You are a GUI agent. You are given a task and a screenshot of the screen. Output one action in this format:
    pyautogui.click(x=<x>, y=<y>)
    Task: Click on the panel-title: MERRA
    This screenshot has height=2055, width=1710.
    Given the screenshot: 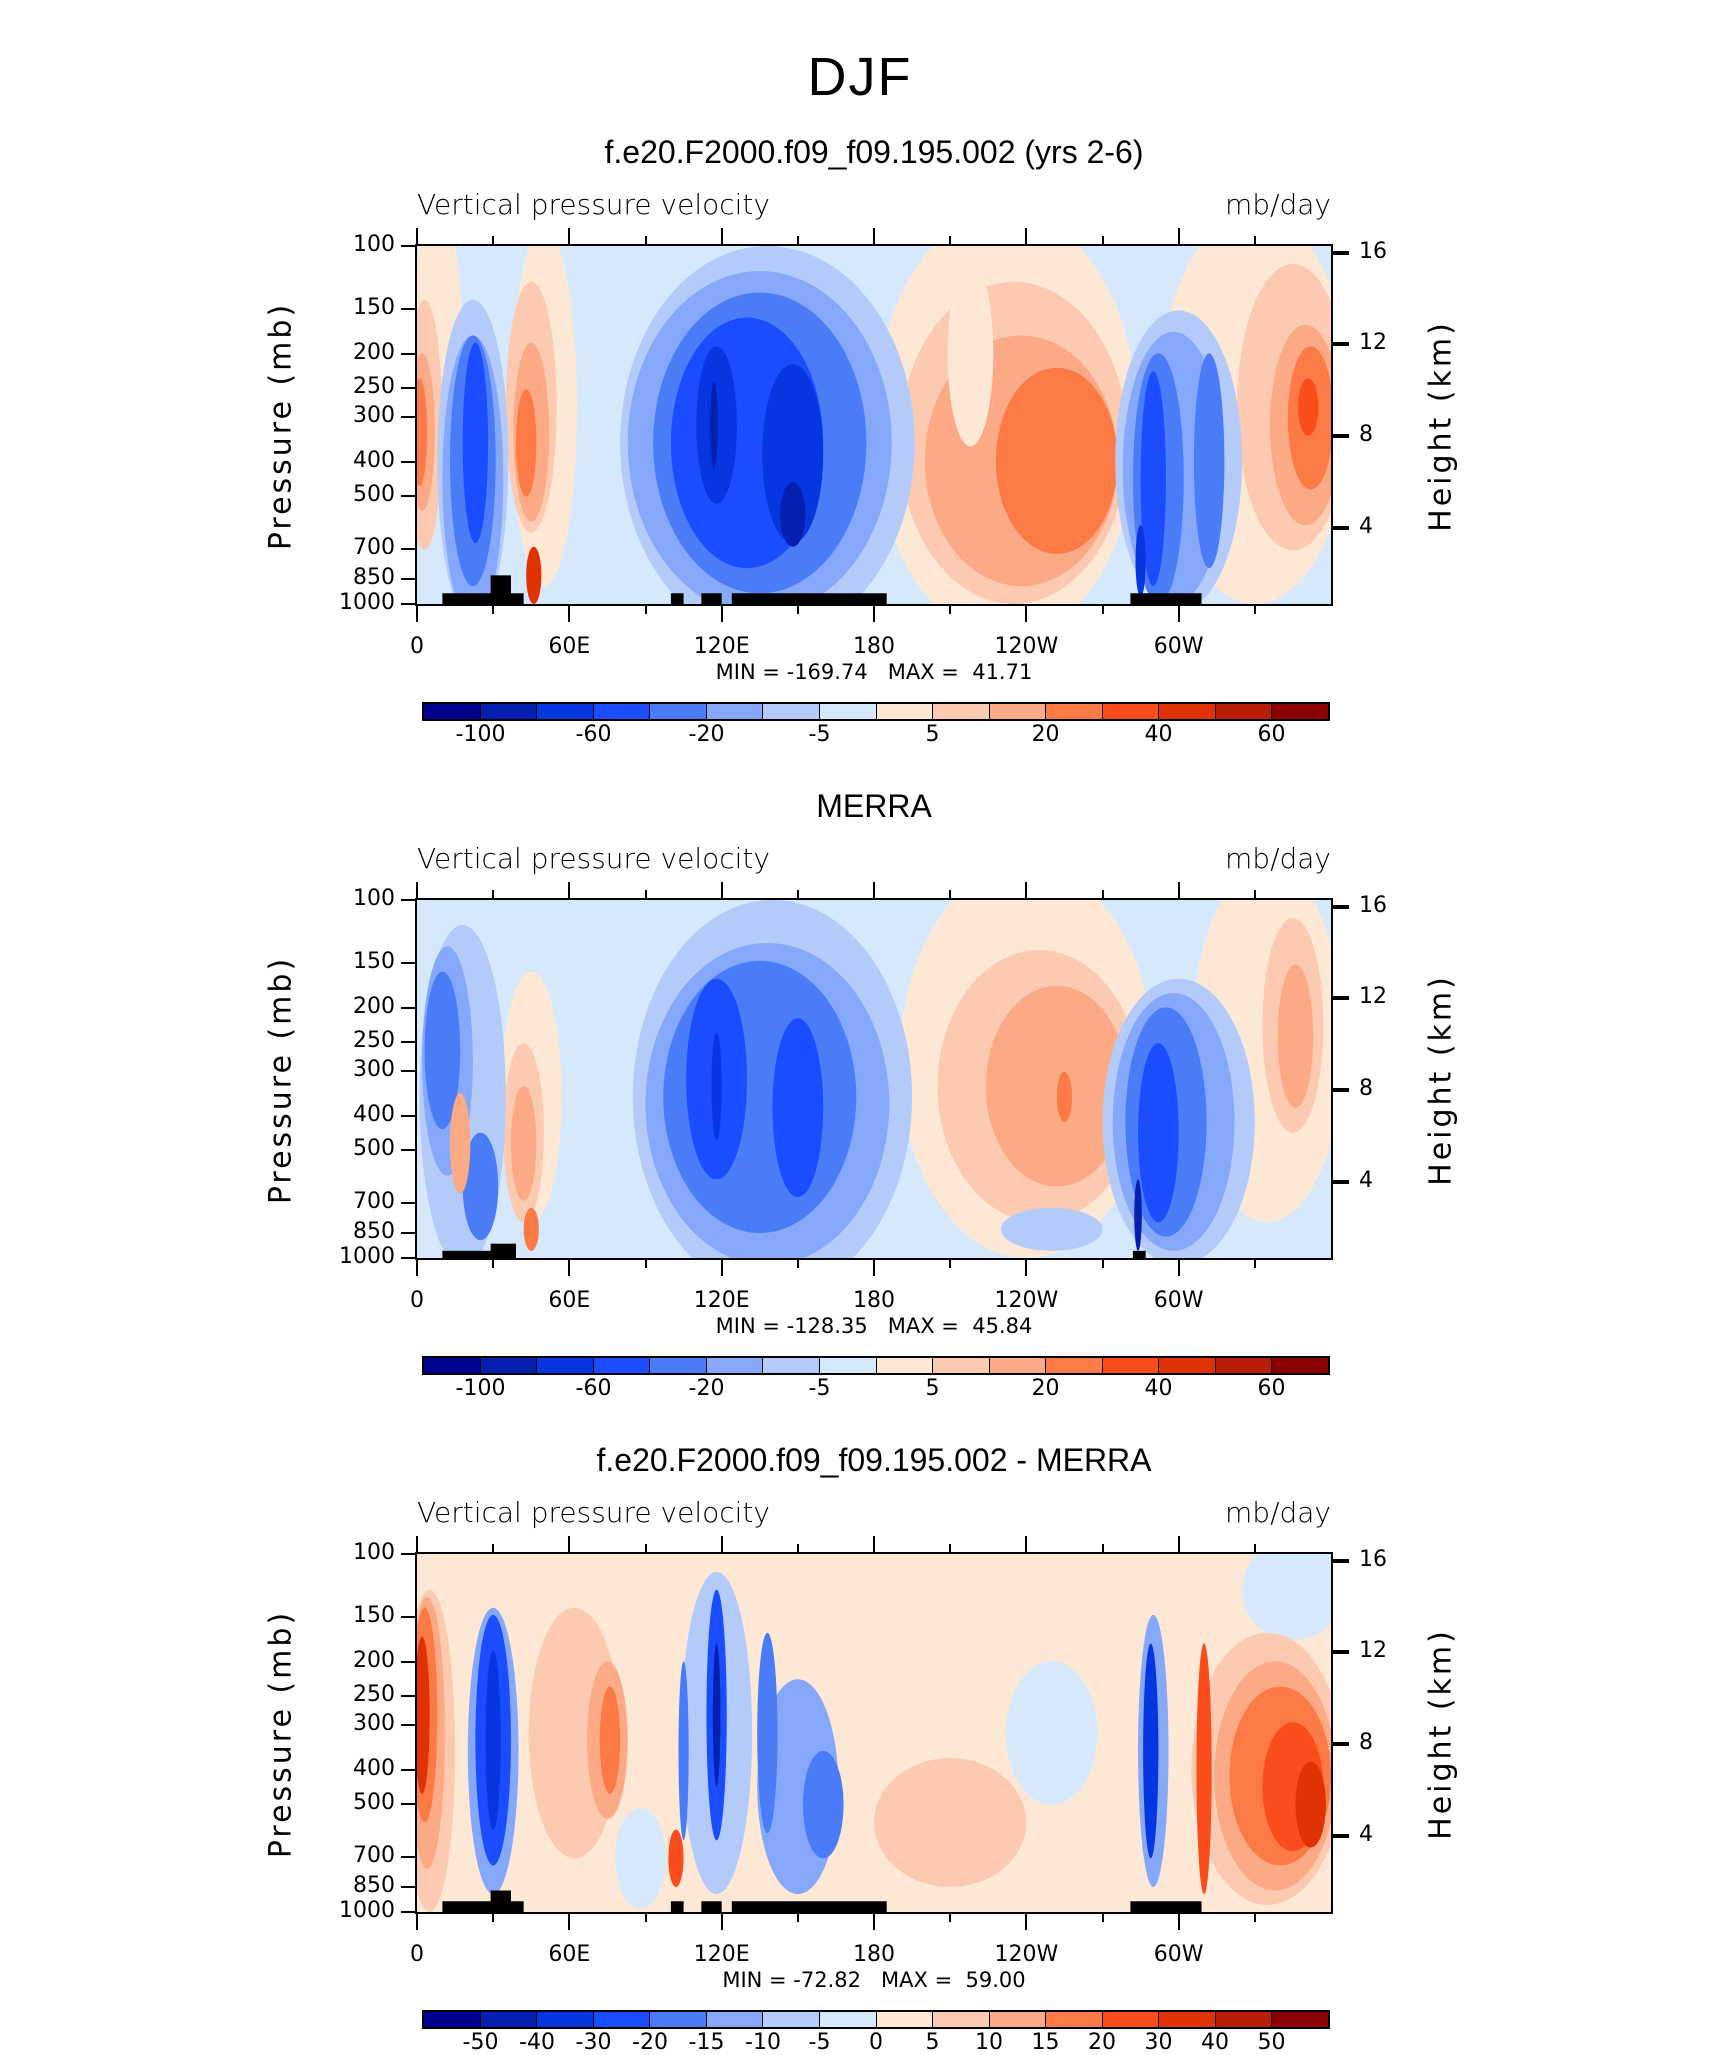 What is the action you would take?
    pyautogui.click(x=874, y=806)
    